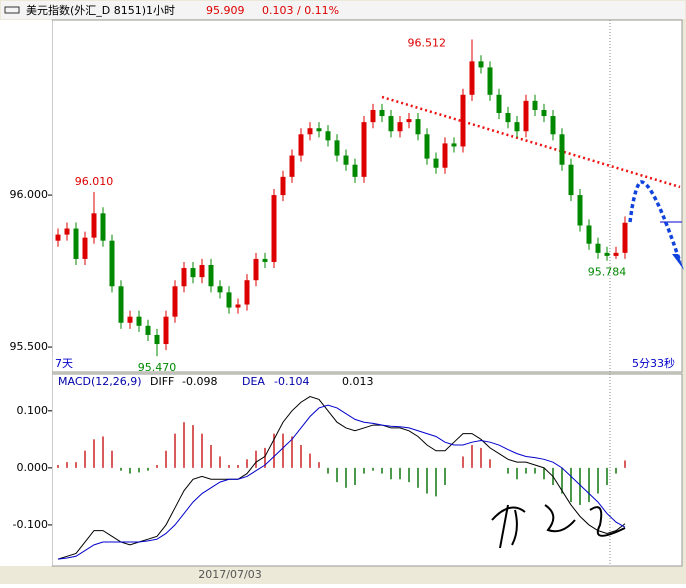  Describe the element at coordinates (291, 381) in the screenshot. I see `dea-value: -0.104` at that location.